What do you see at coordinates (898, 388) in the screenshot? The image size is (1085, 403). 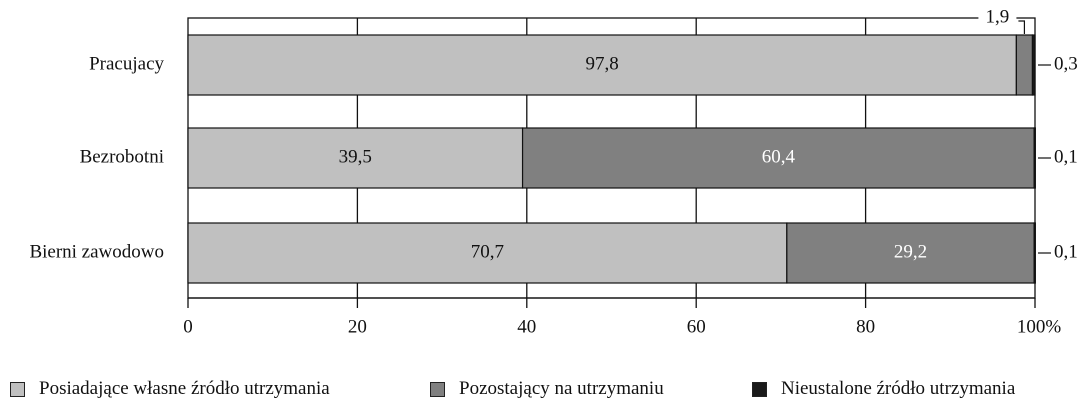 I see `legend-label-undetermined: Nieustalone źródło utrzymania` at bounding box center [898, 388].